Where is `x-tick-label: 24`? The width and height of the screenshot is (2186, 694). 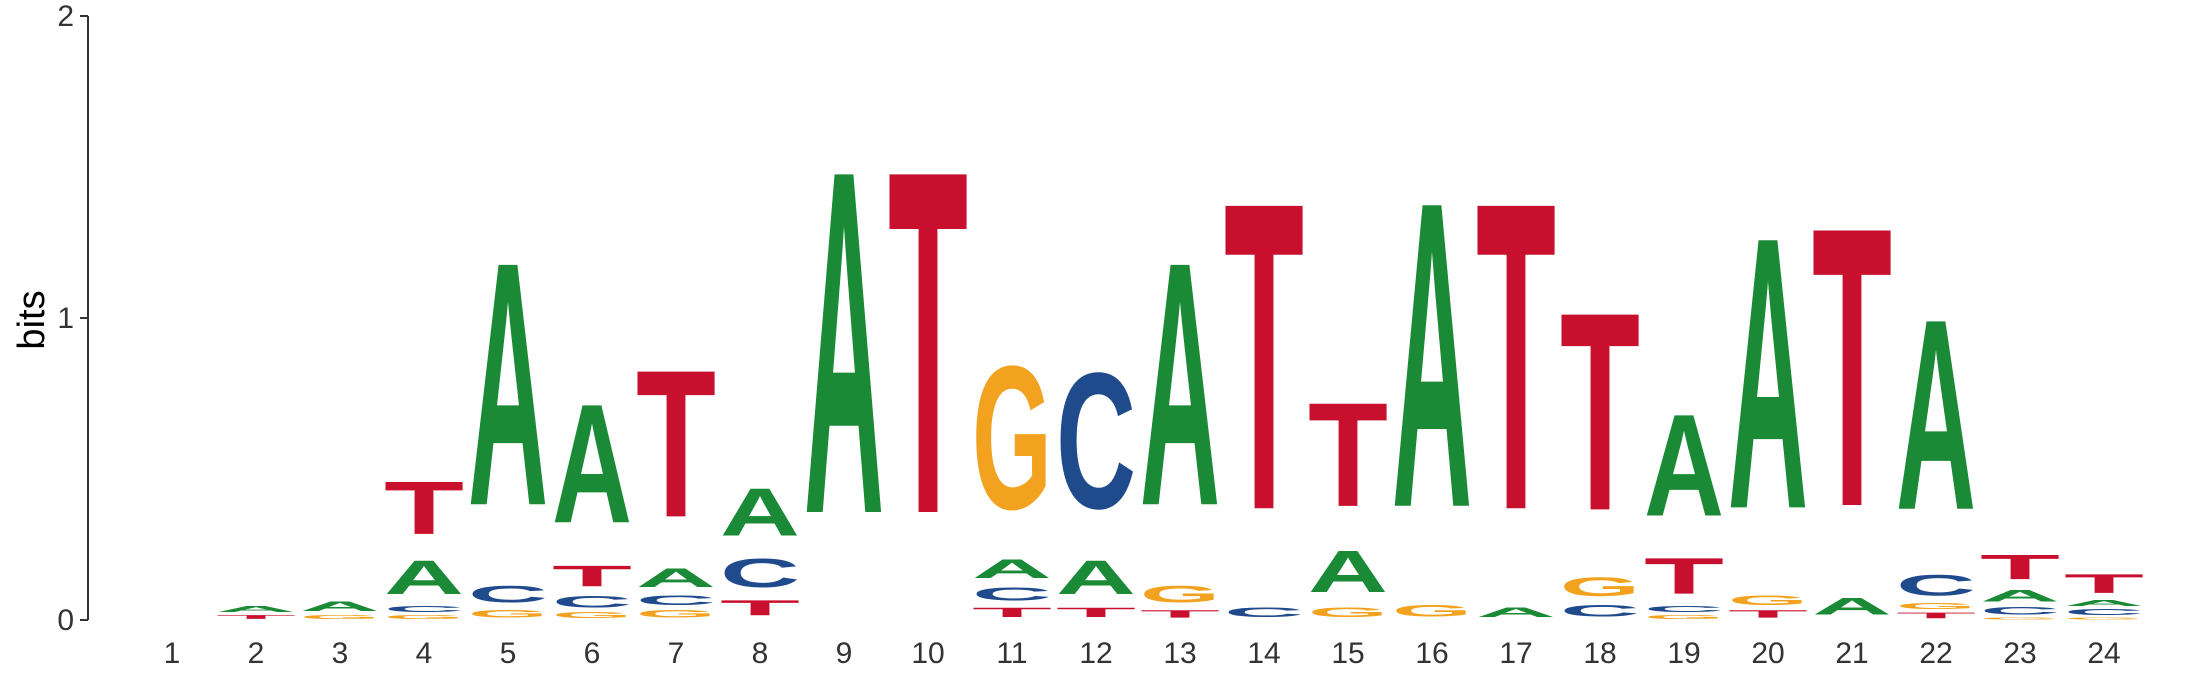
x-tick-label: 24 is located at coordinates (2103, 653).